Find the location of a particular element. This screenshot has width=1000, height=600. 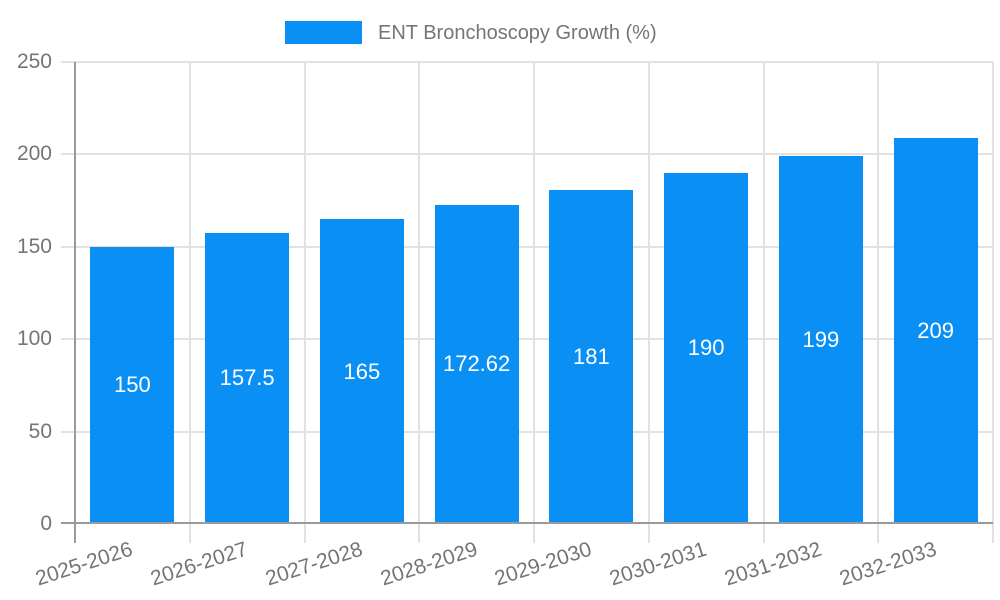

bar-value-label: 150 is located at coordinates (132, 385).